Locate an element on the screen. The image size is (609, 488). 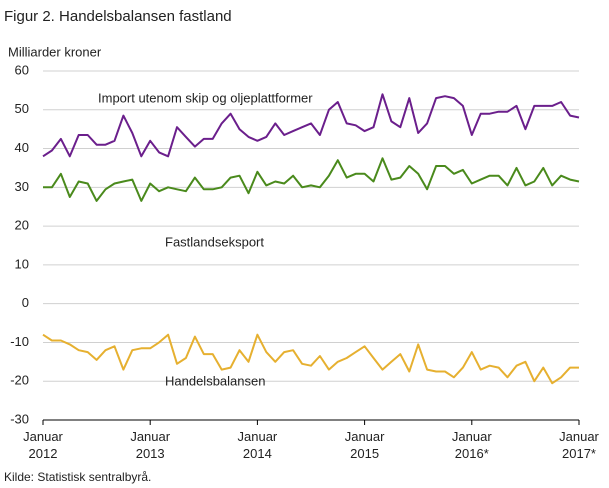
x-tick-label: Januar 2017* is located at coordinates (579, 445).